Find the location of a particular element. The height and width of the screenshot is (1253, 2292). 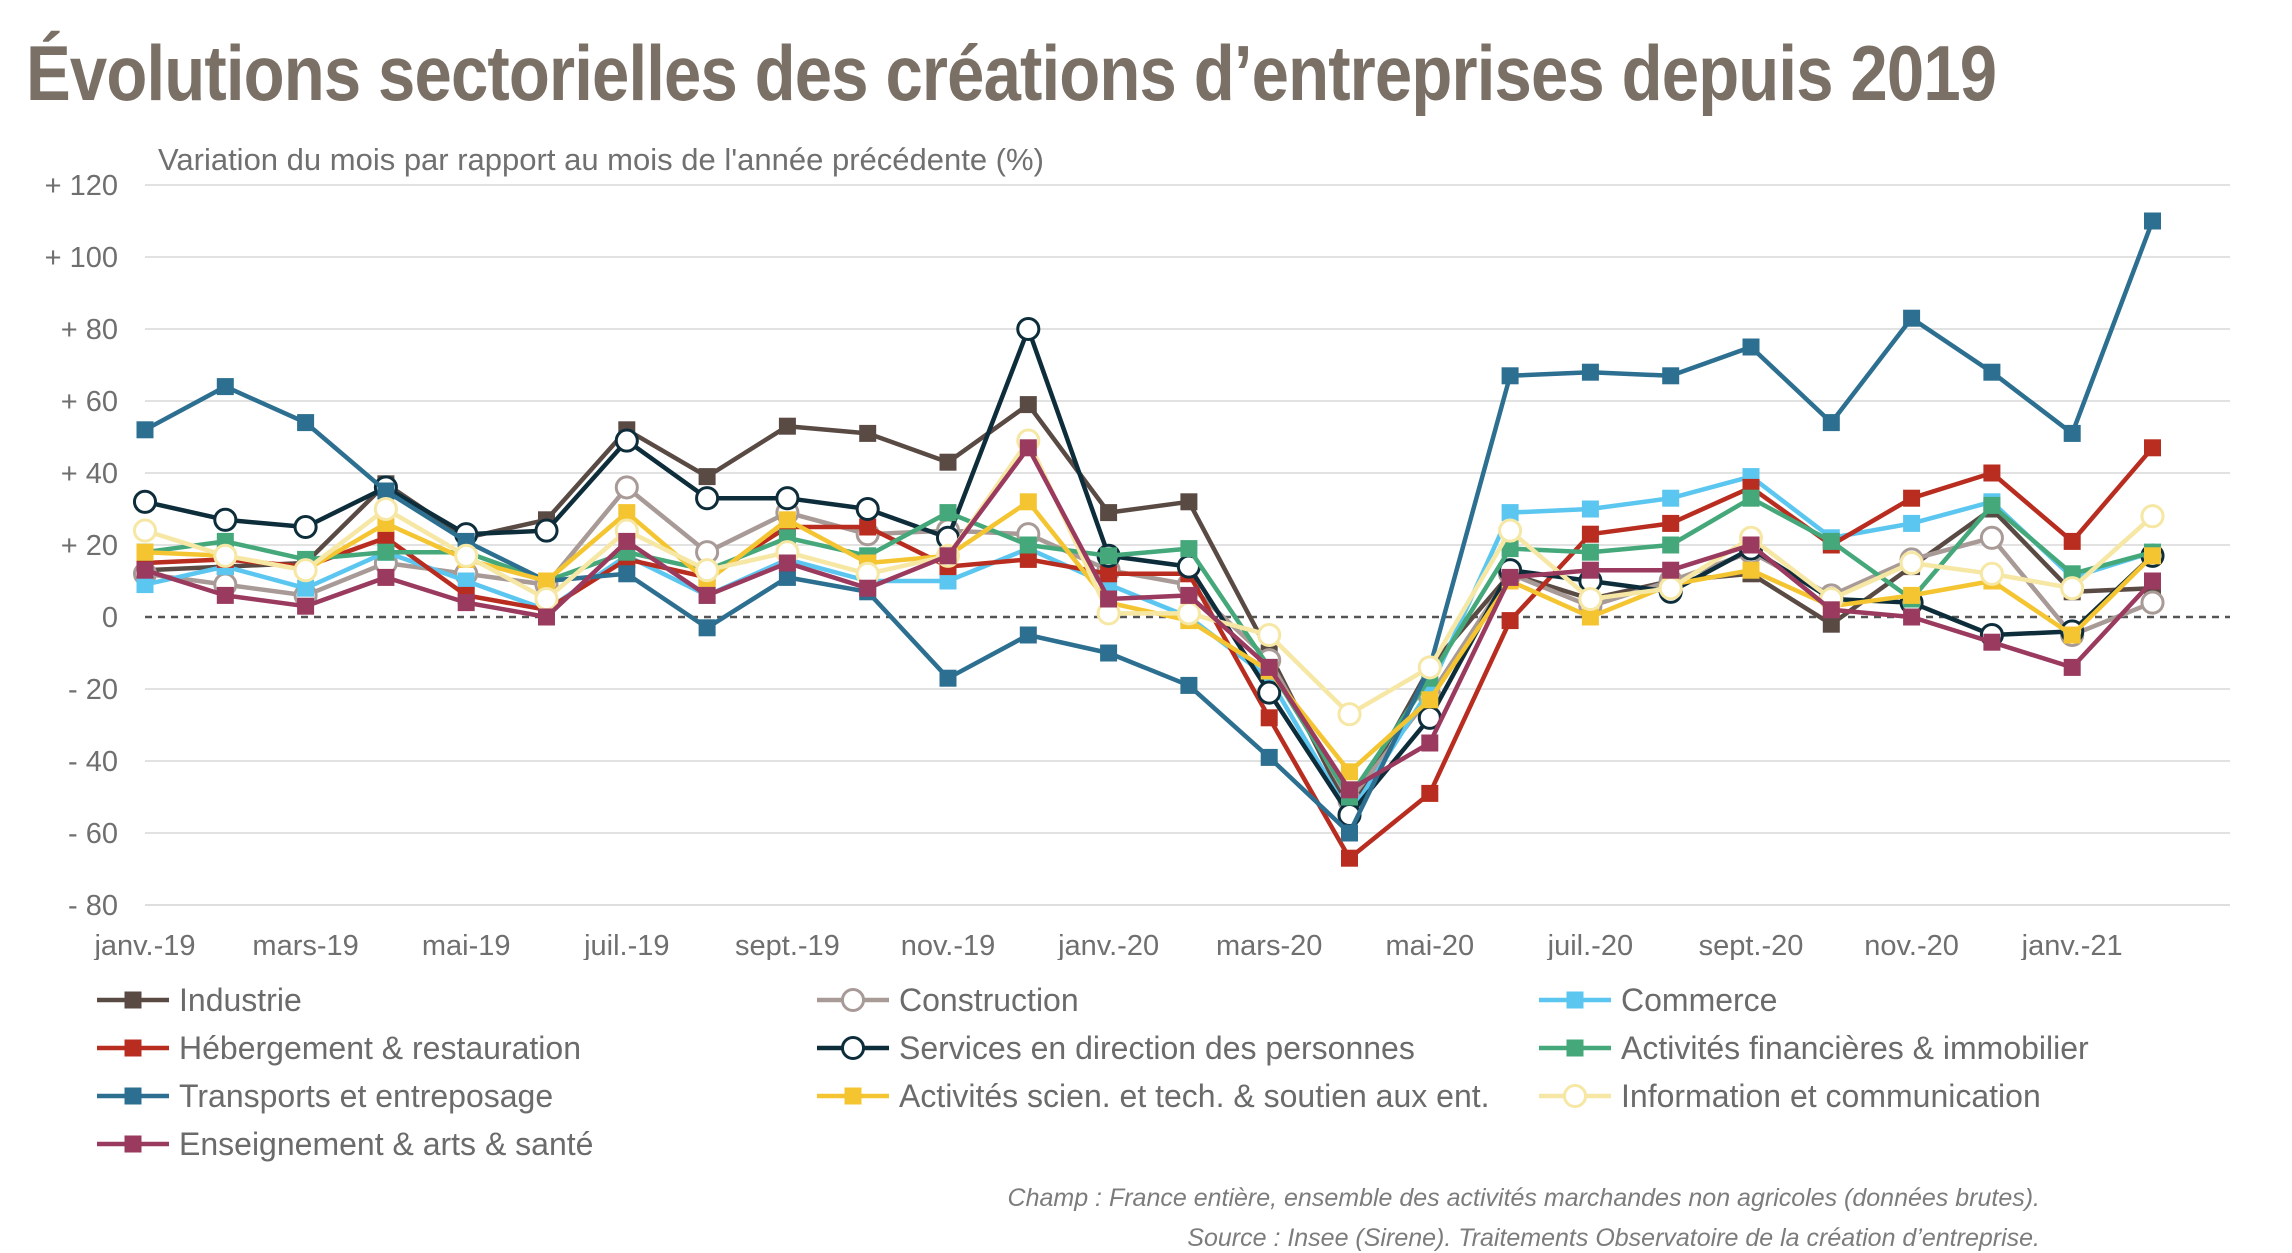

x-tick-label: nov.-20 is located at coordinates (1911, 945).